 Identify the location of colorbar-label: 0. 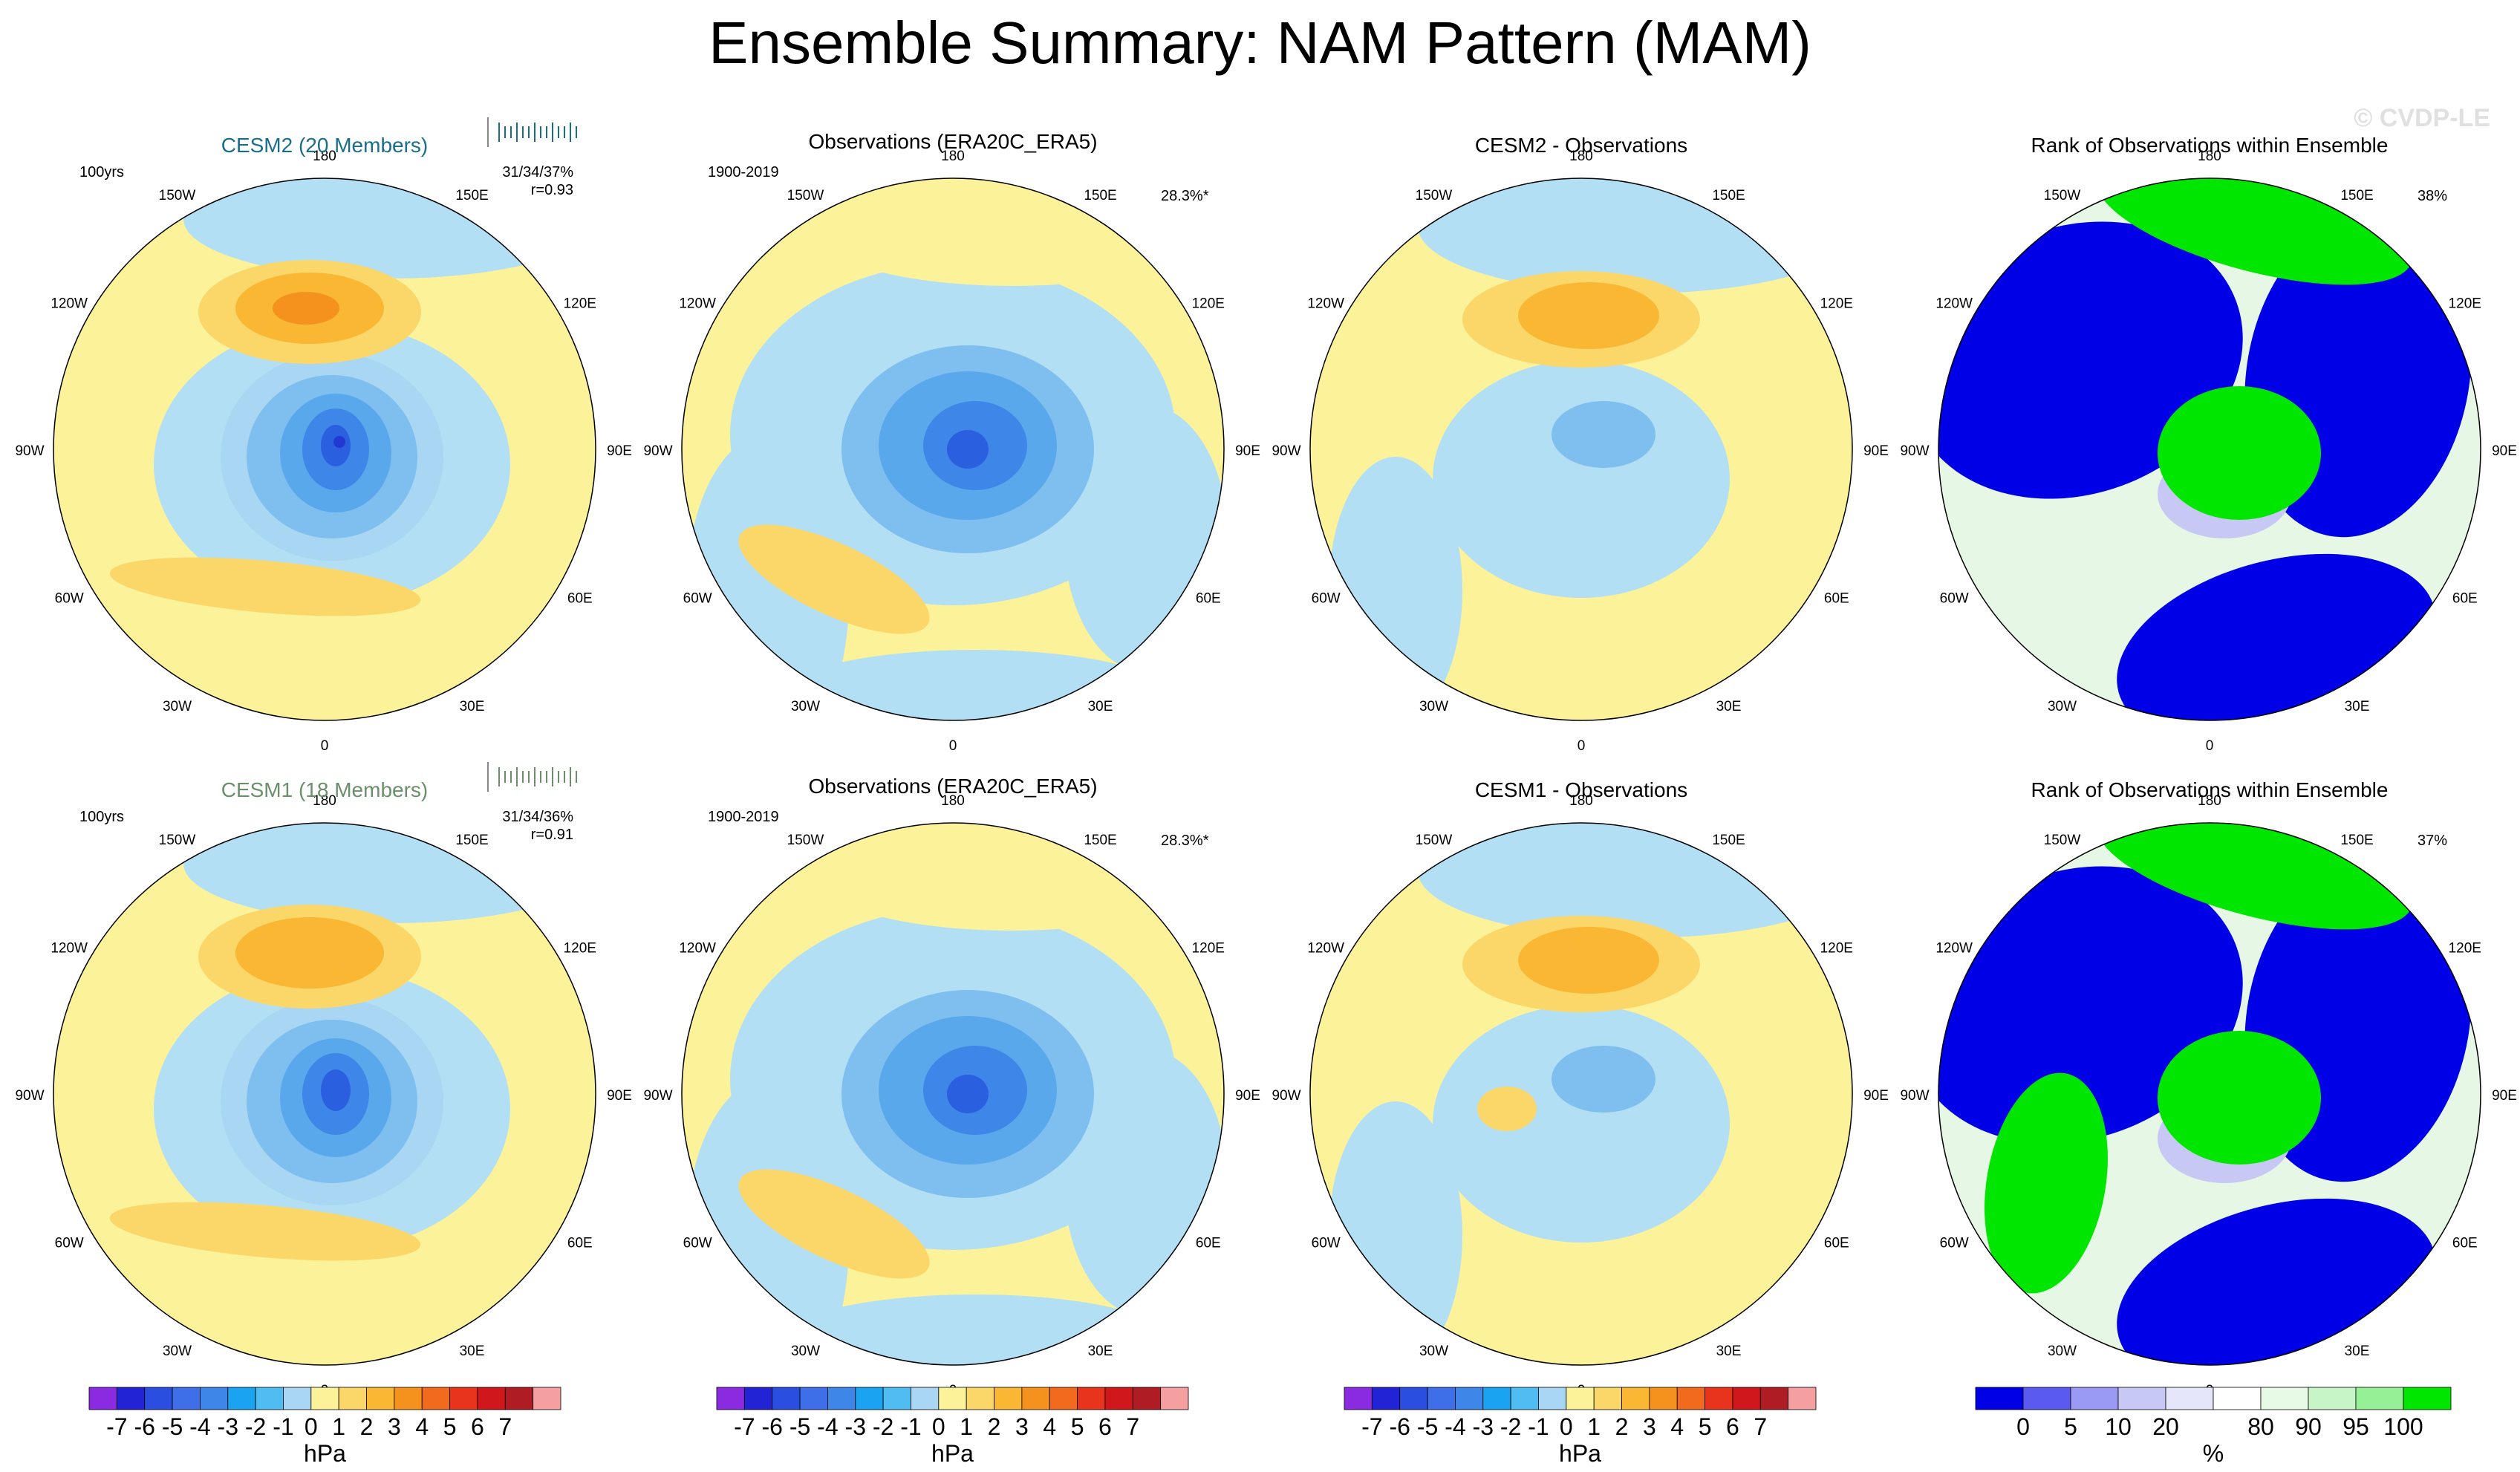
(938, 1426).